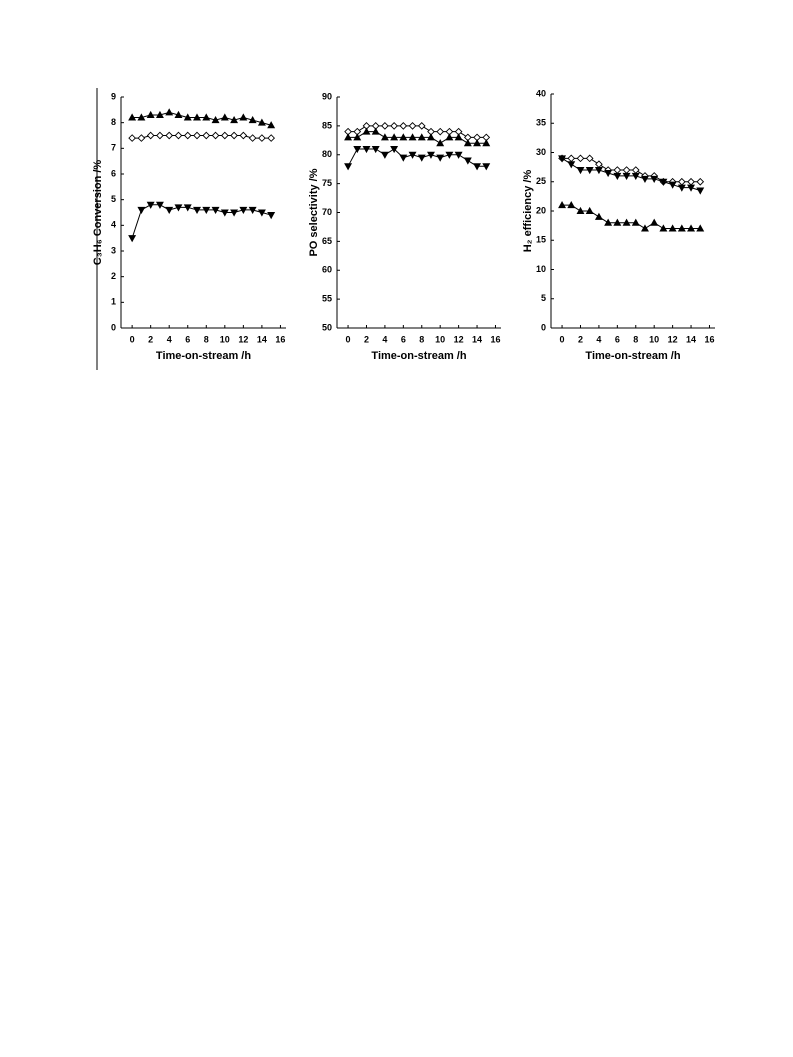 The image size is (793, 1057). Describe the element at coordinates (384, 339) in the screenshot. I see `x-tick-label: 4` at that location.